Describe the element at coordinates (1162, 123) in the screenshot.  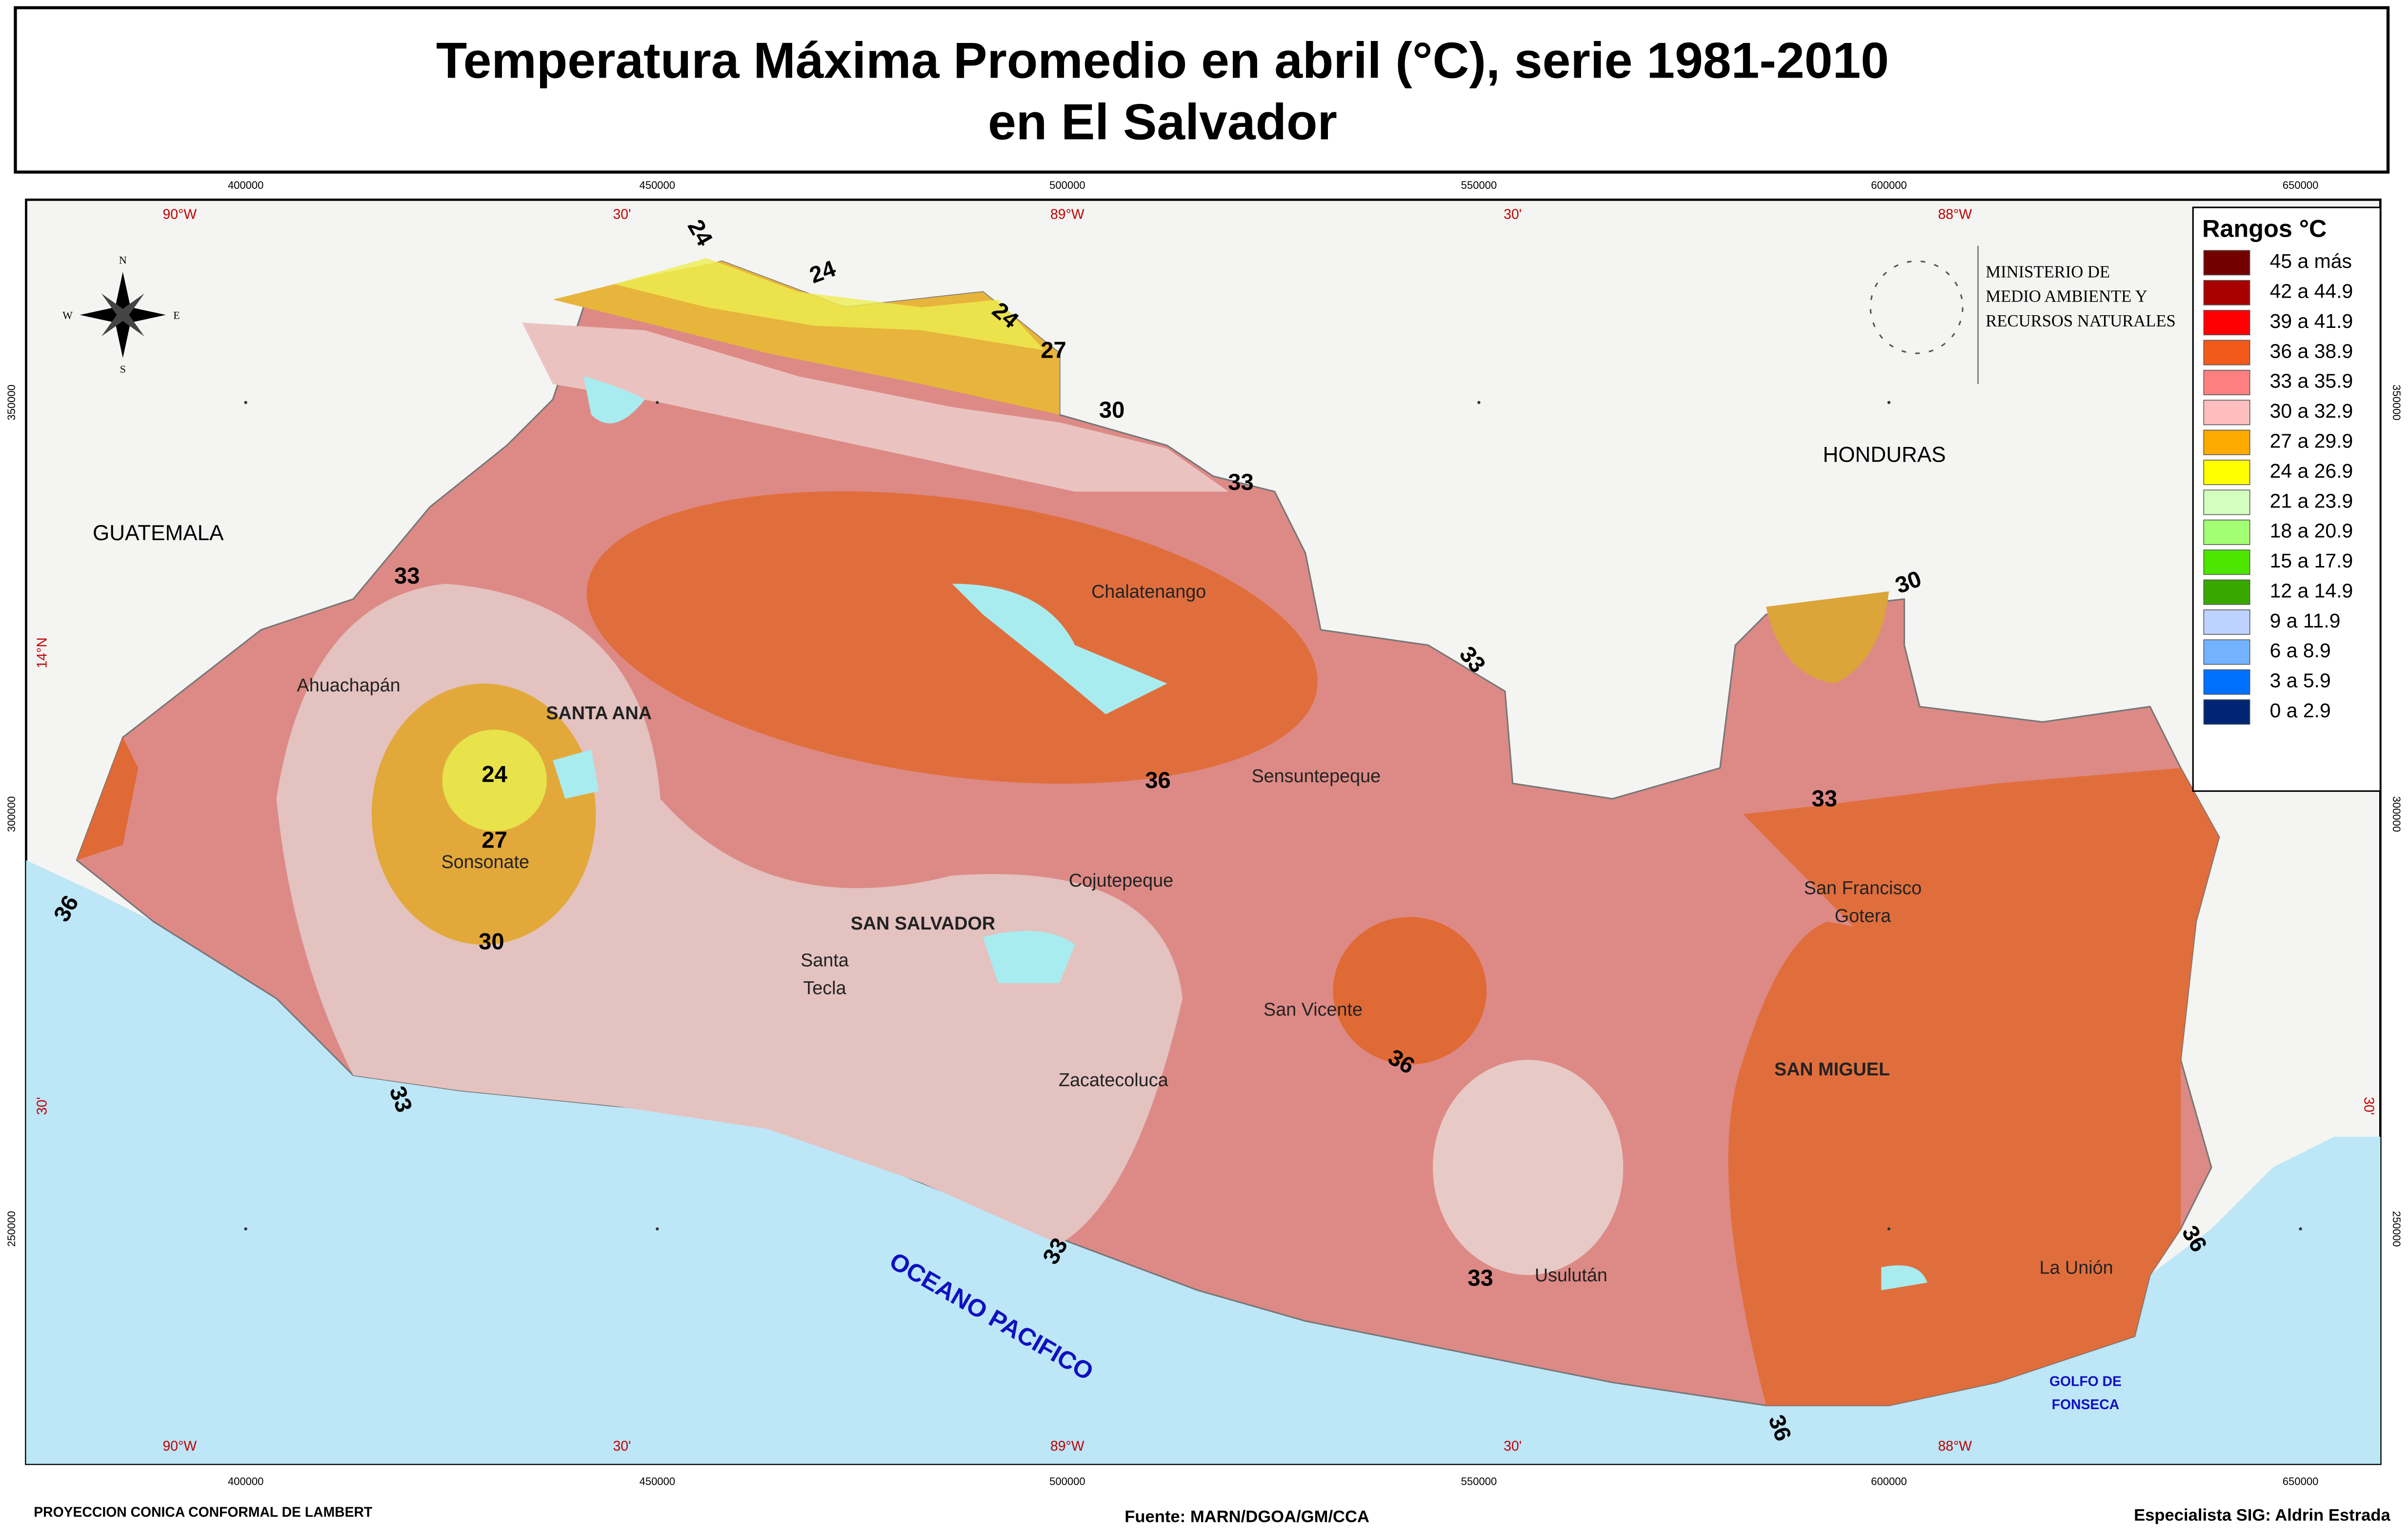
I see `title: en El Salvador` at that location.